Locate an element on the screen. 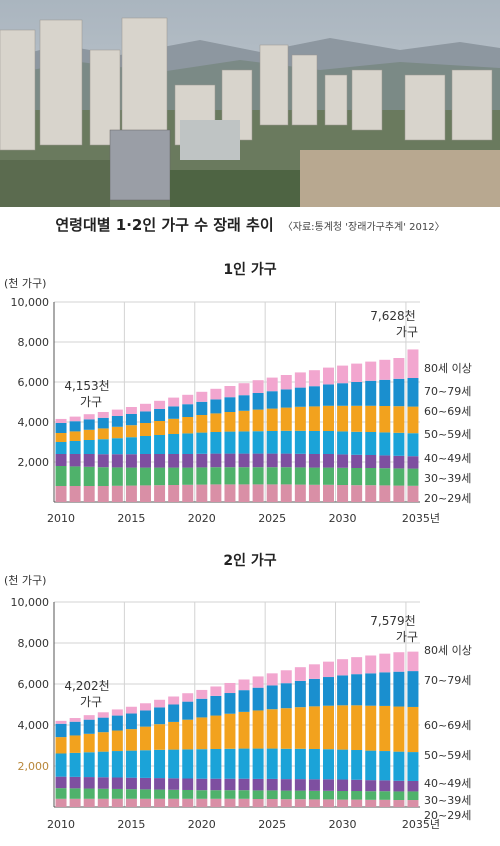  annotation-start-value: 4,202천 is located at coordinates (86, 685).